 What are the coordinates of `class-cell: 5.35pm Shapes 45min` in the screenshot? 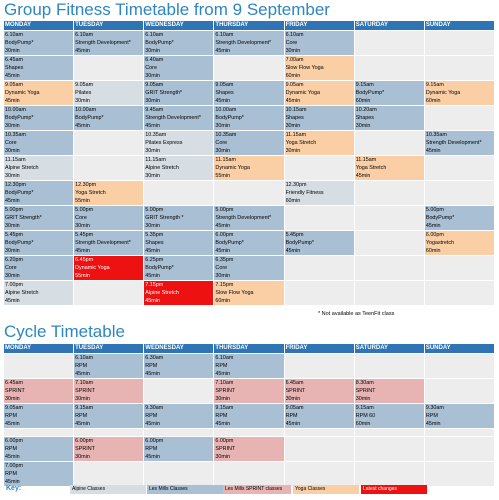 It's located at (179, 243).